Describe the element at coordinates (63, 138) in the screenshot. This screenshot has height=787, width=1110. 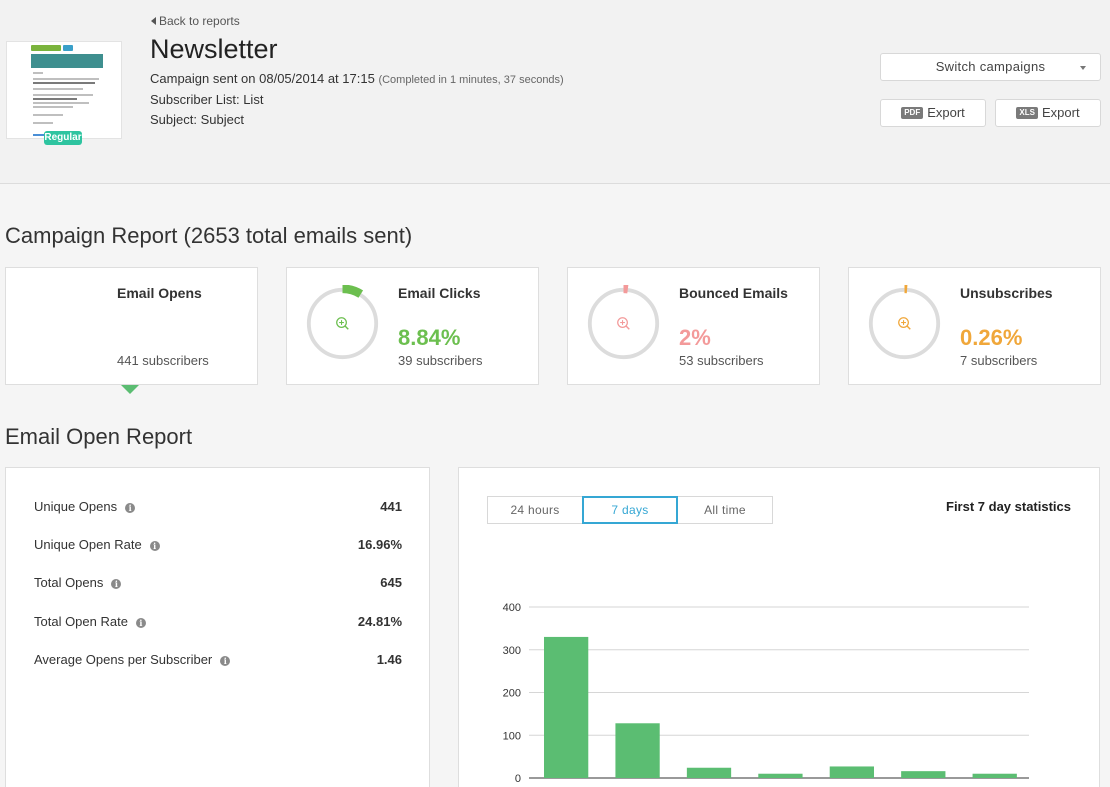
I see `campaign-type-badge: Regular` at that location.